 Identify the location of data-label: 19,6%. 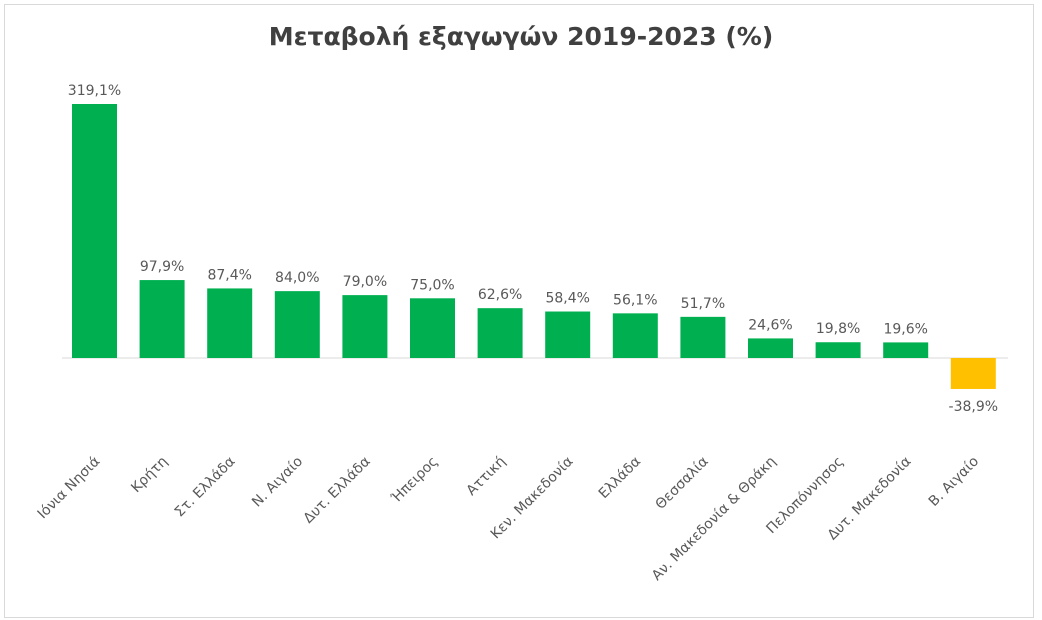
(905, 329).